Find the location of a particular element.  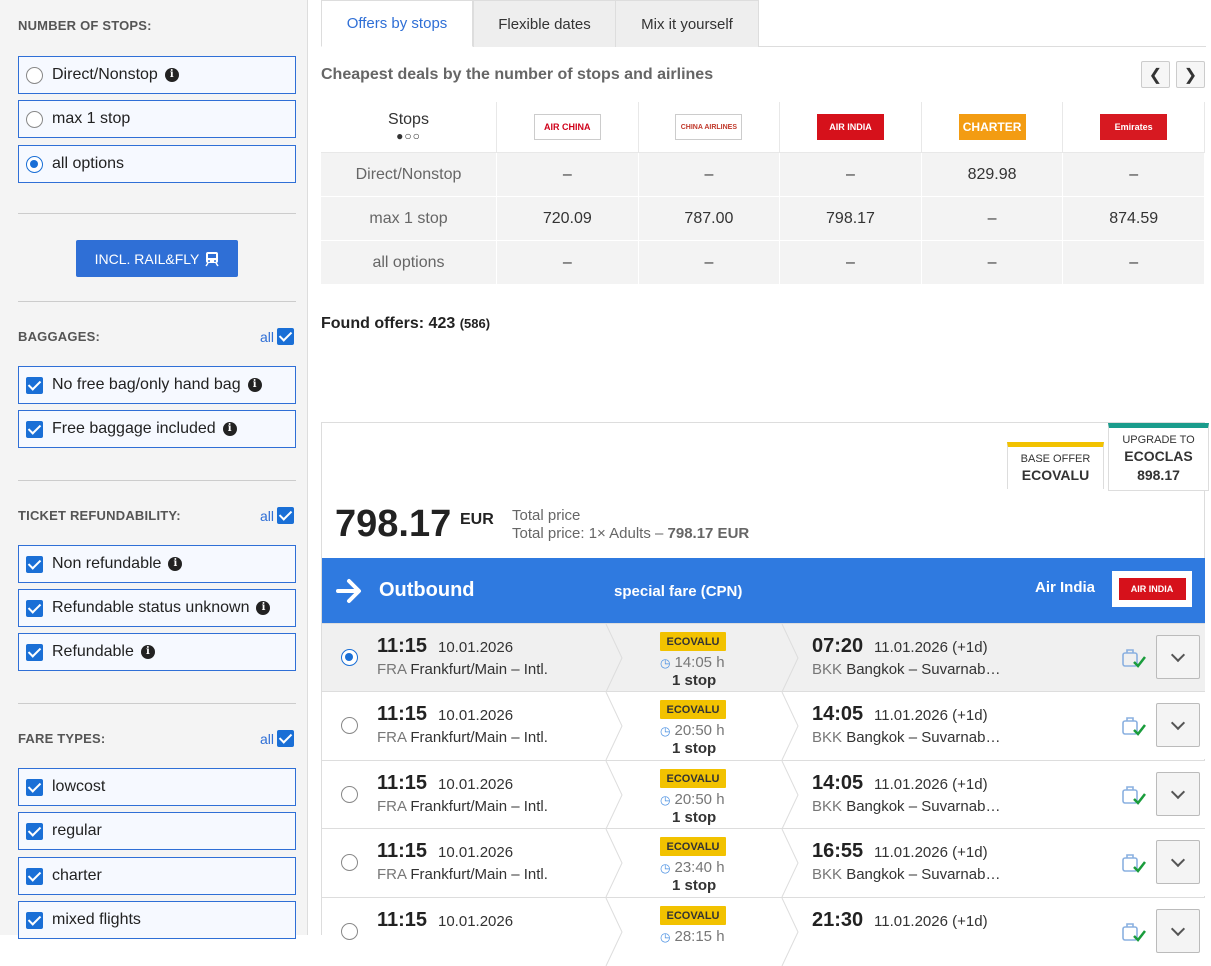

stops-option-direct: Direct/Nonstop i is located at coordinates (157, 75).